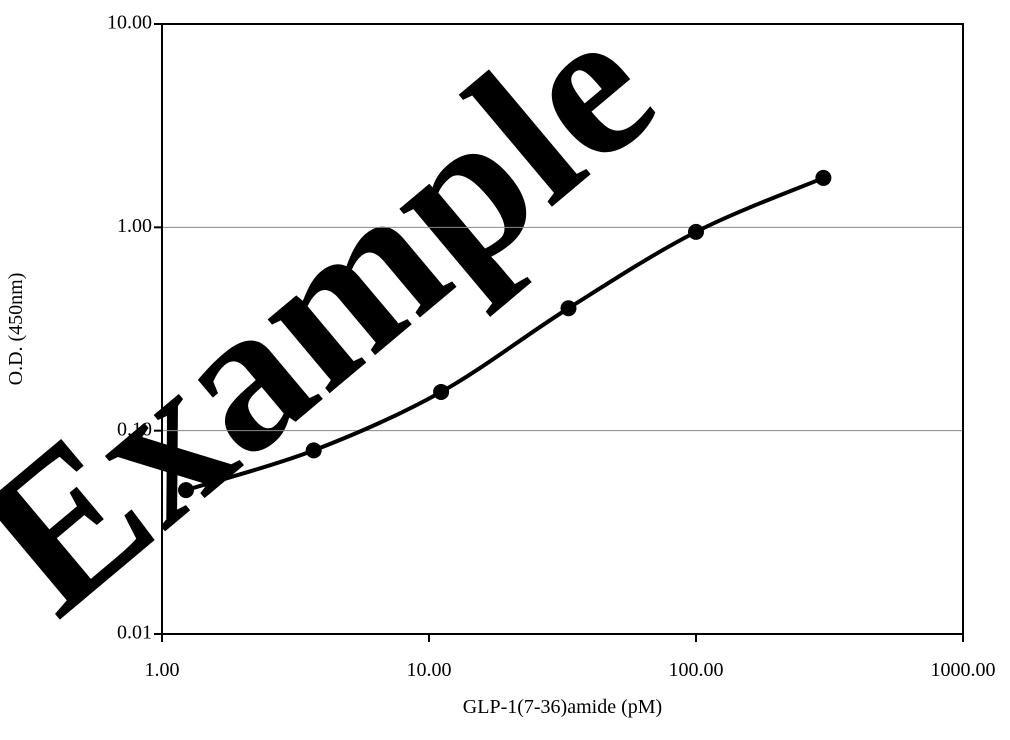 The image size is (1010, 740). What do you see at coordinates (129, 23) in the screenshot?
I see `y-tick-label: 10.00` at bounding box center [129, 23].